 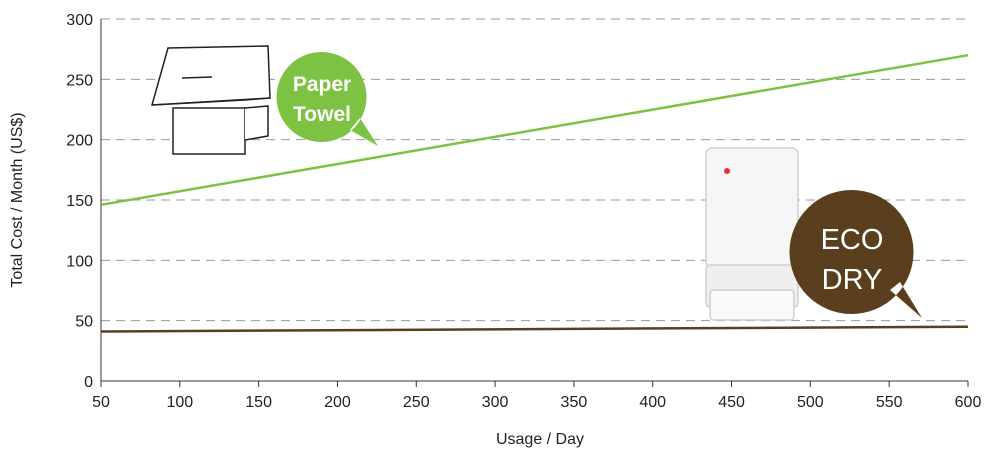 I want to click on y-tick-label: 150, so click(x=79, y=201).